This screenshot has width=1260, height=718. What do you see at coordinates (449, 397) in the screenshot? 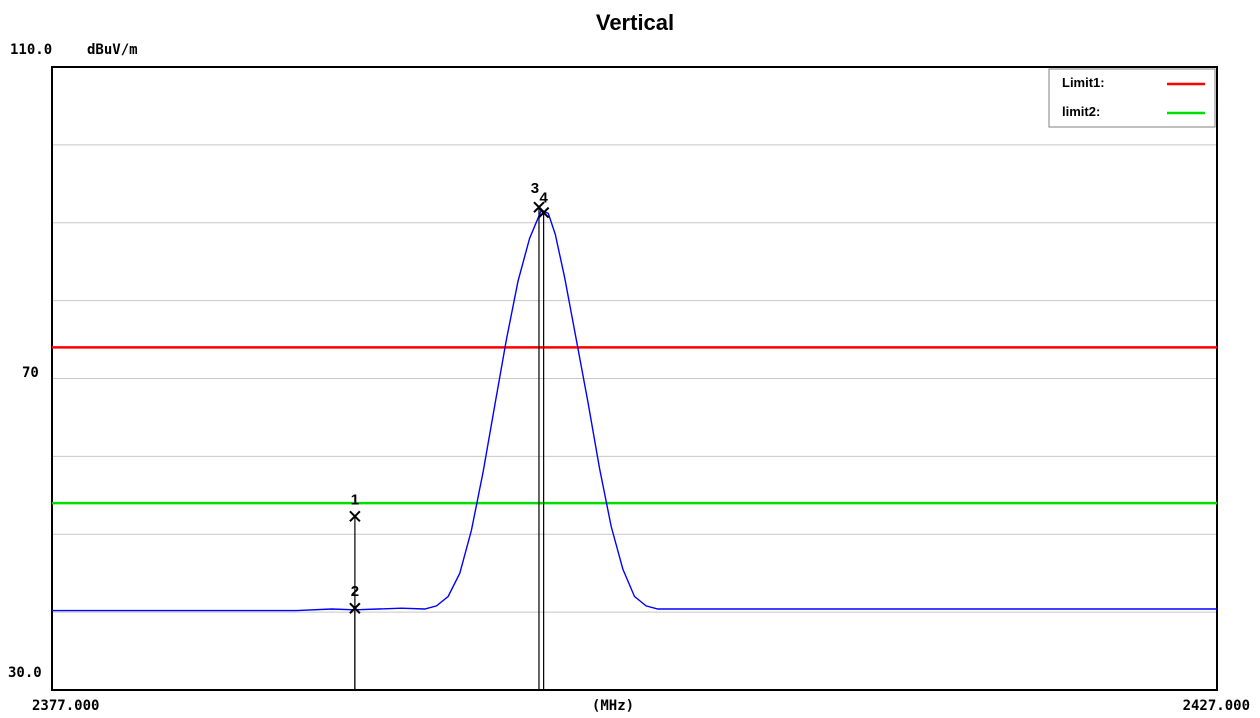
I see `markers: 1 2 34` at bounding box center [449, 397].